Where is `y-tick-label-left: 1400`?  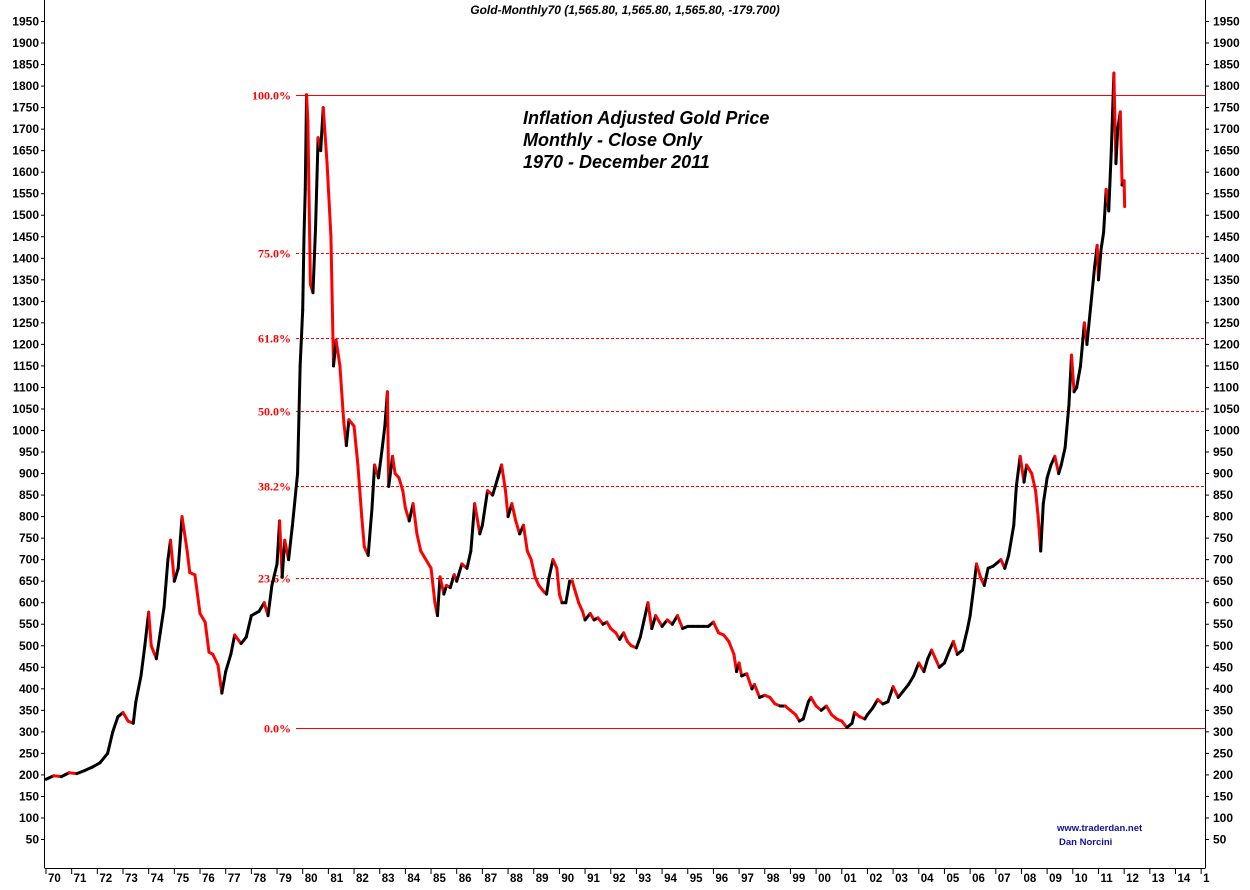
y-tick-label-left: 1400 is located at coordinates (25, 258).